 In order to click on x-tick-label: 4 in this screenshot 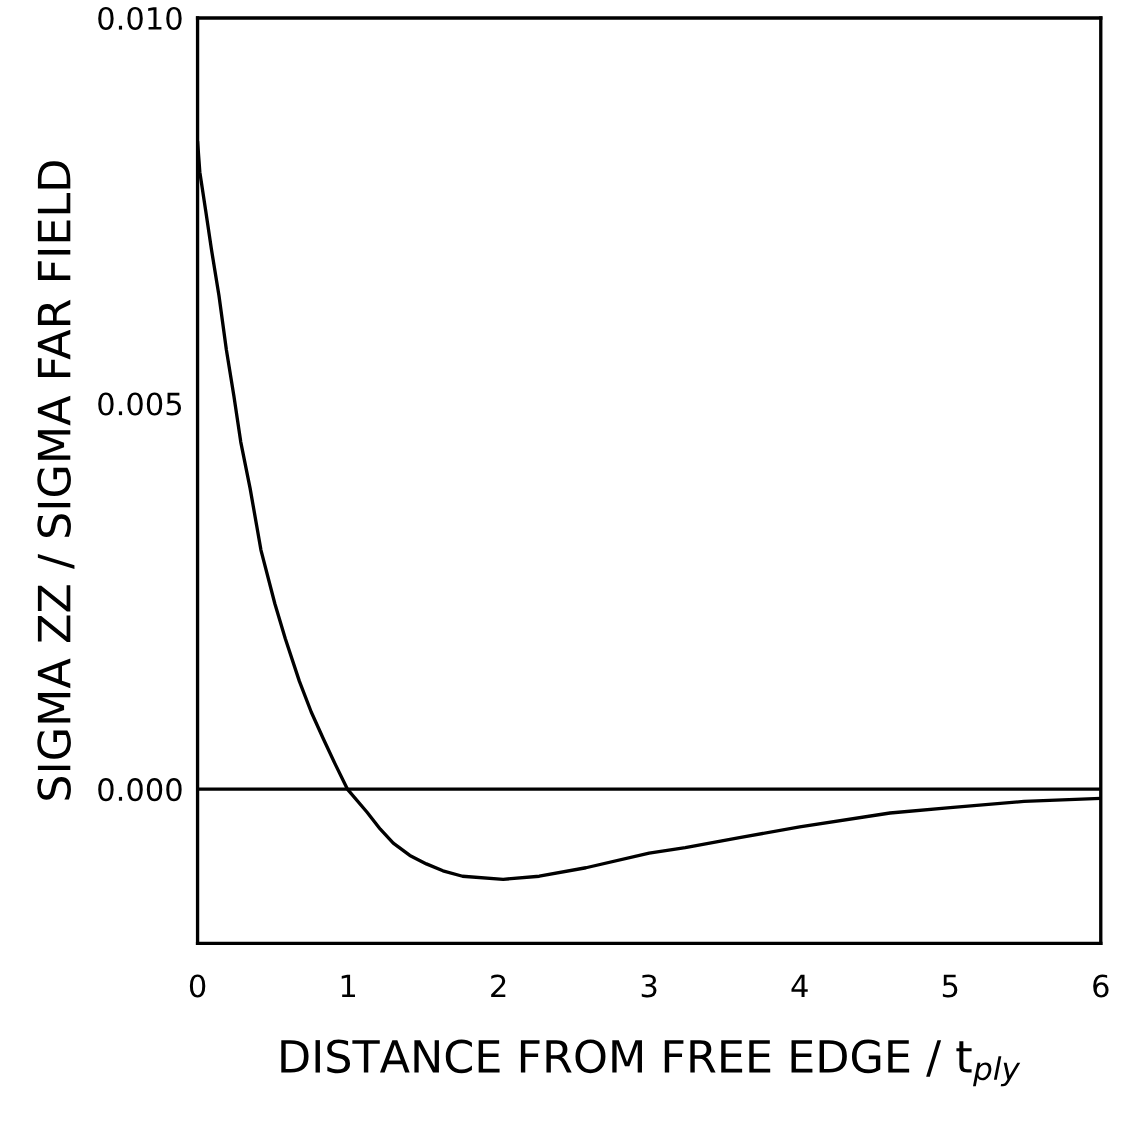, I will do `click(799, 986)`.